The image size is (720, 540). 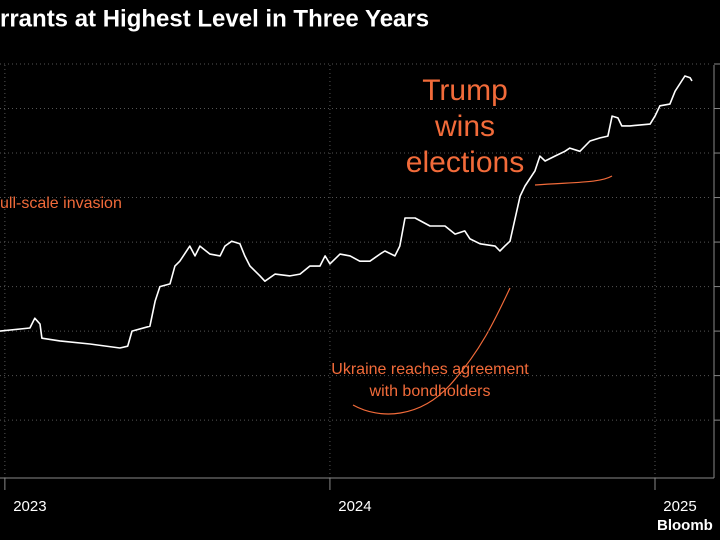 What do you see at coordinates (464, 126) in the screenshot?
I see `annotation: wins` at bounding box center [464, 126].